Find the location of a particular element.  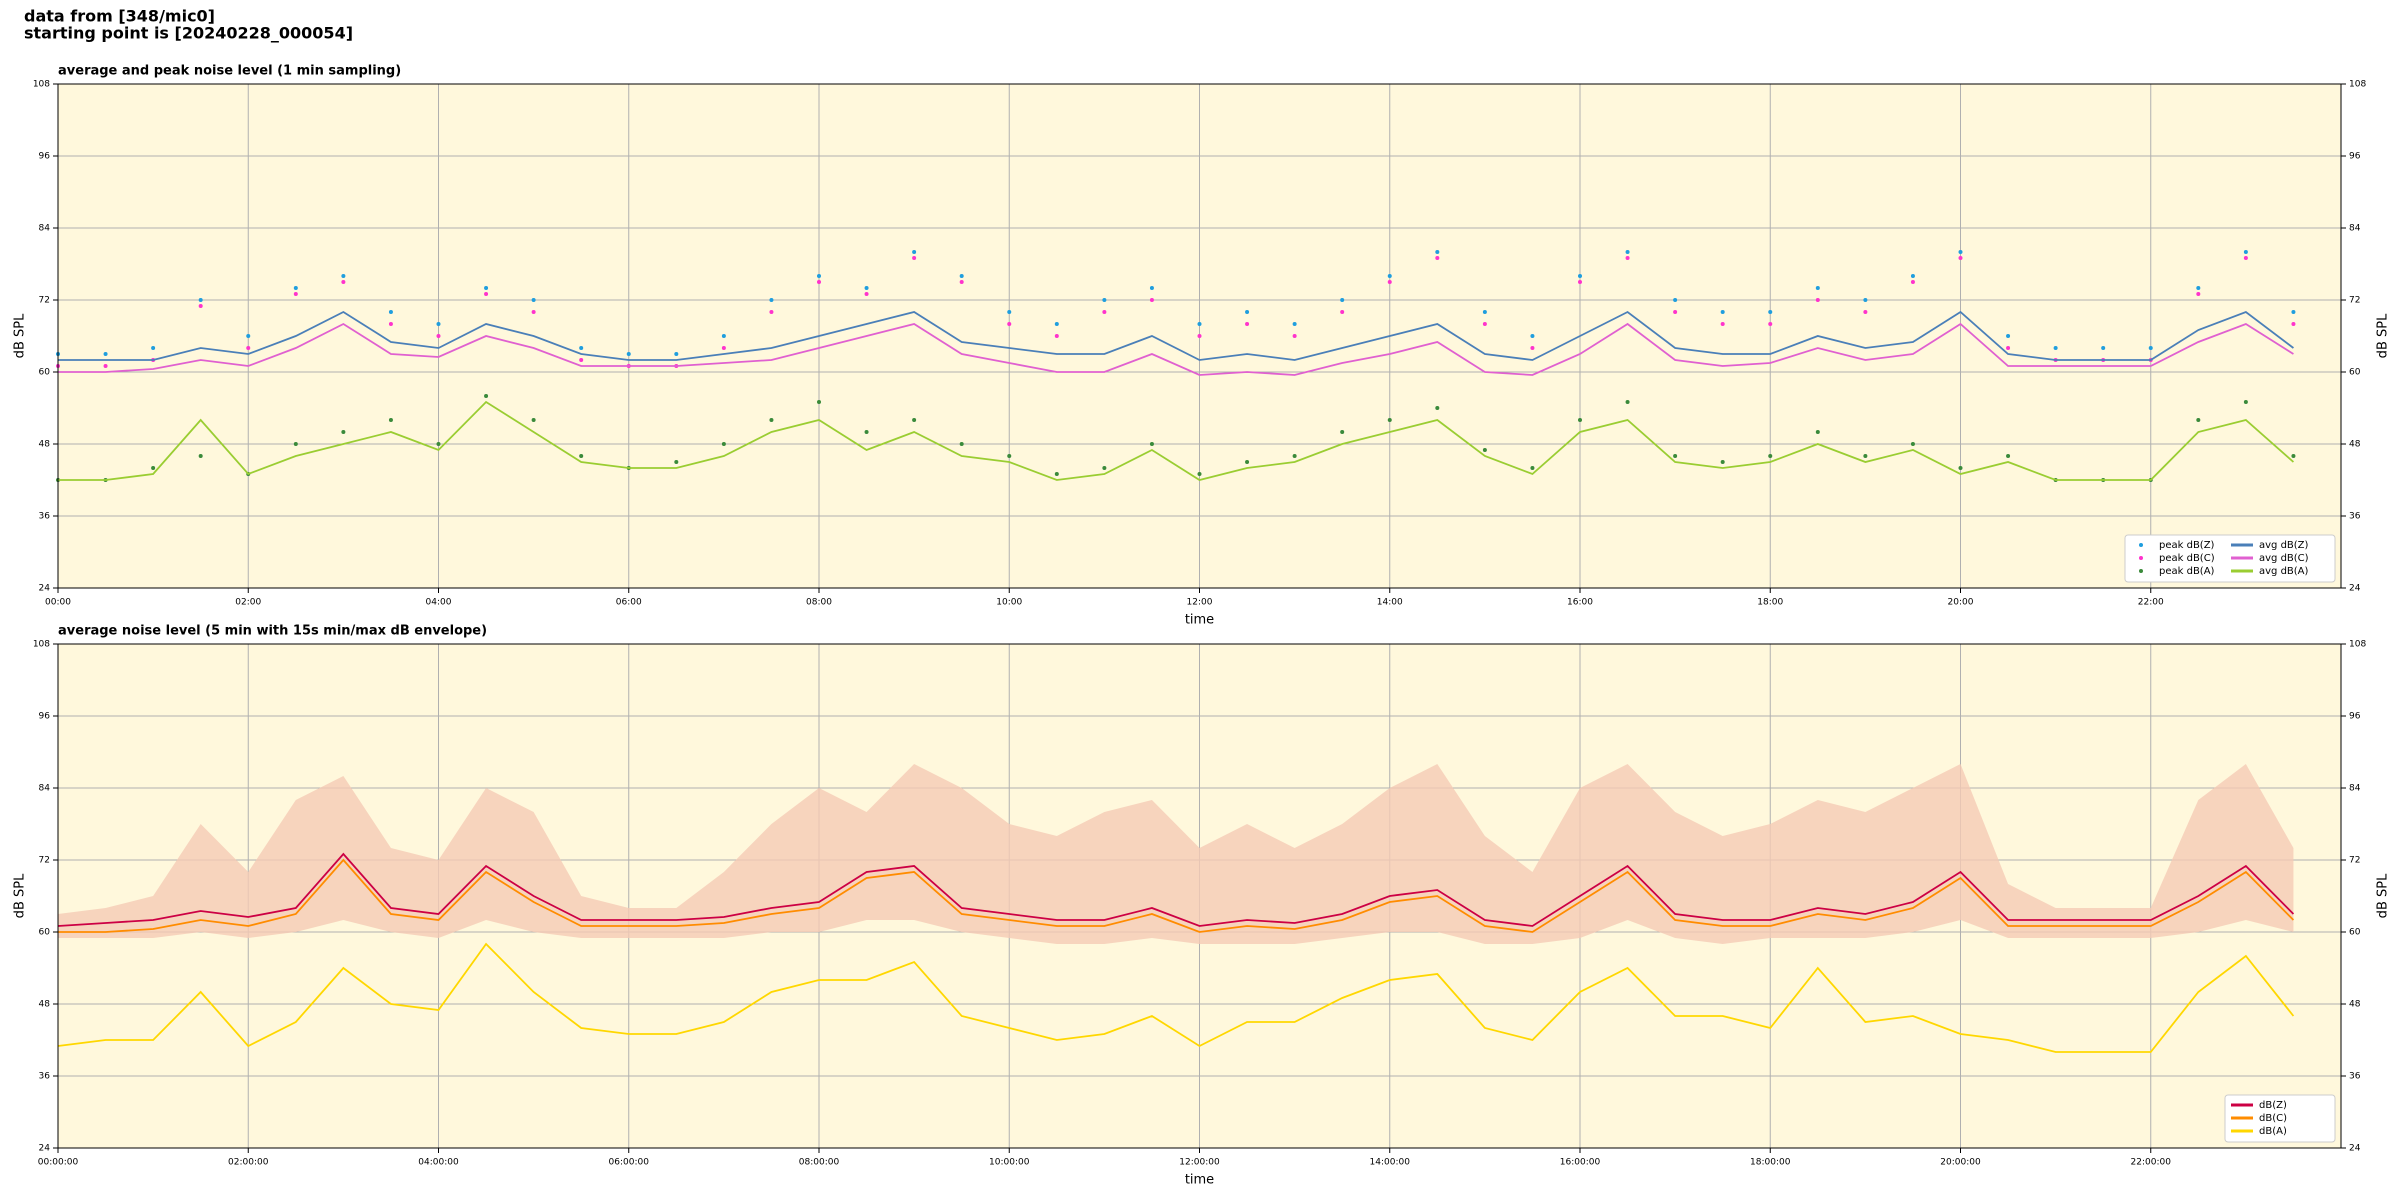

x-tick-label: 20:00 is located at coordinates (1961, 603).